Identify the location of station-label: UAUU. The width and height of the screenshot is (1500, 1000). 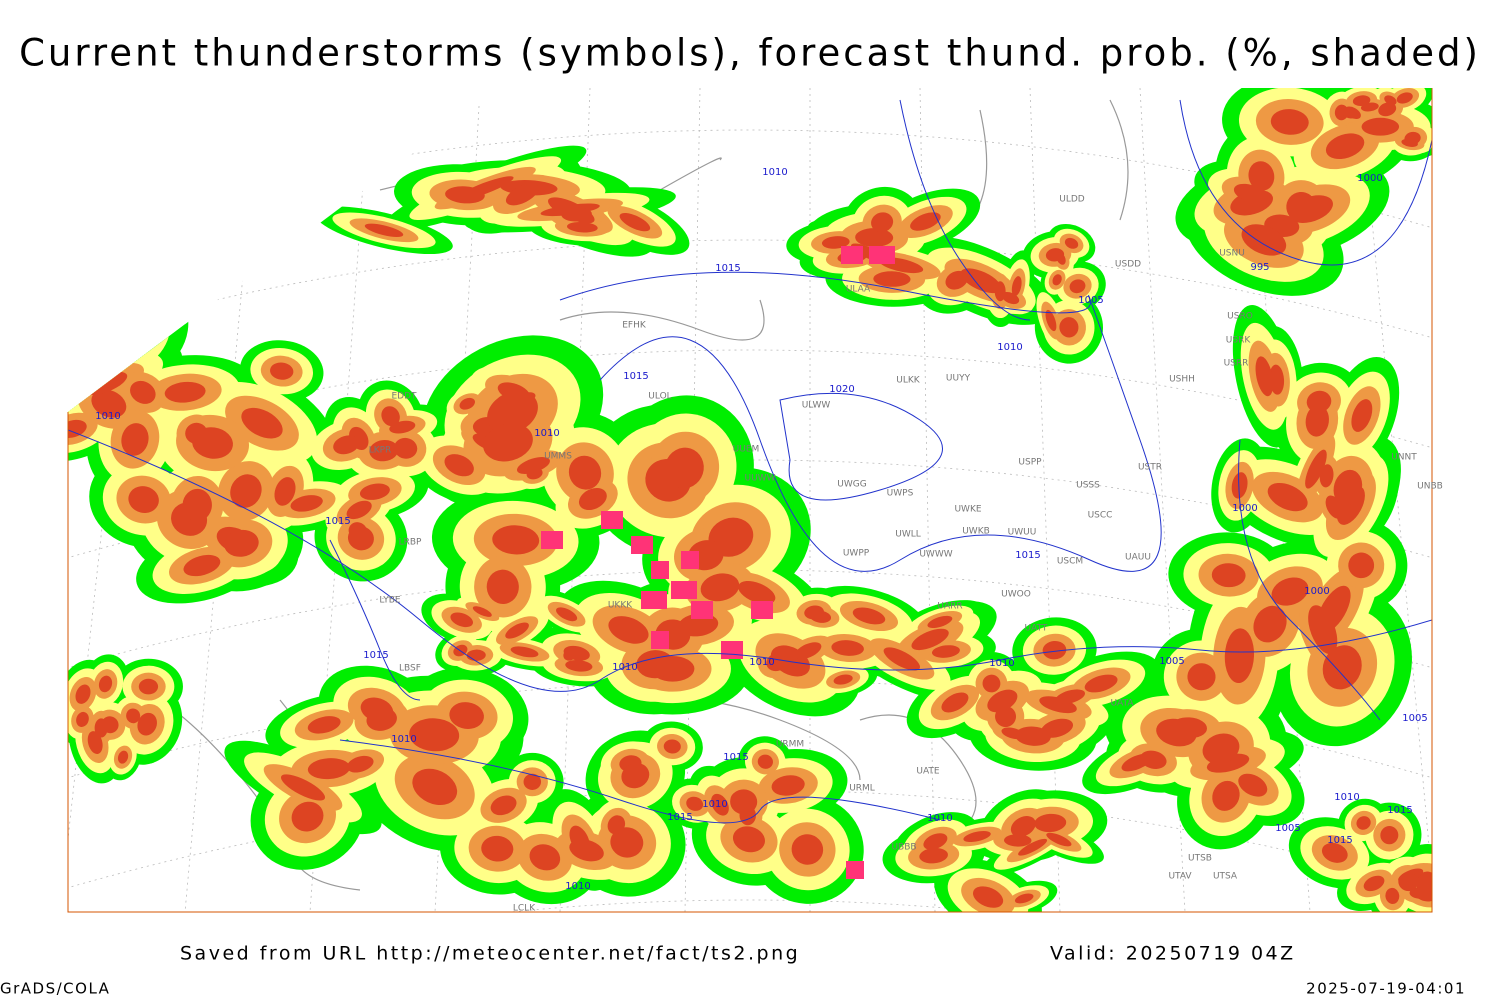
(1138, 558).